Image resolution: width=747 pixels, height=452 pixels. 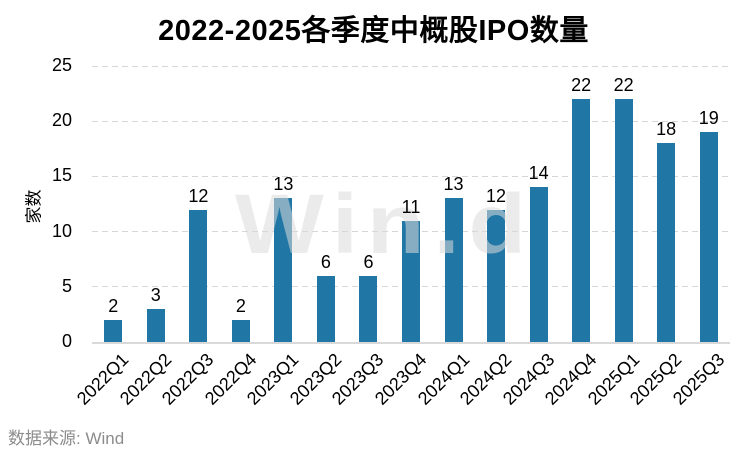 What do you see at coordinates (708, 237) in the screenshot?
I see `bar-2025Q3` at bounding box center [708, 237].